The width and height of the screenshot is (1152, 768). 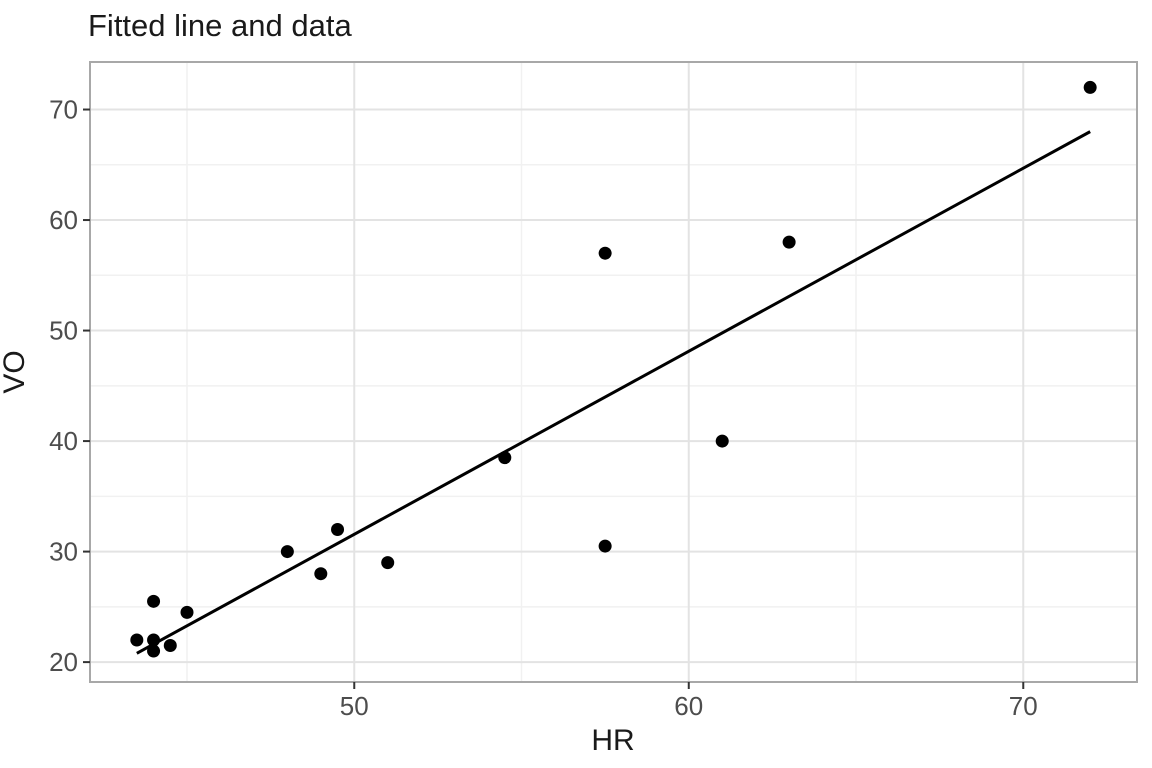 What do you see at coordinates (63, 552) in the screenshot?
I see `y-tick-label: 30` at bounding box center [63, 552].